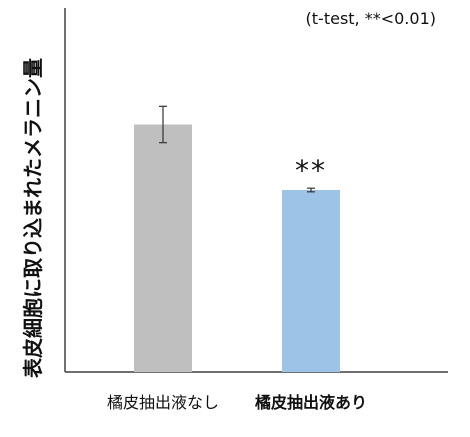 This screenshot has height=437, width=470. What do you see at coordinates (311, 170) in the screenshot?
I see `significance-marker: **` at bounding box center [311, 170].